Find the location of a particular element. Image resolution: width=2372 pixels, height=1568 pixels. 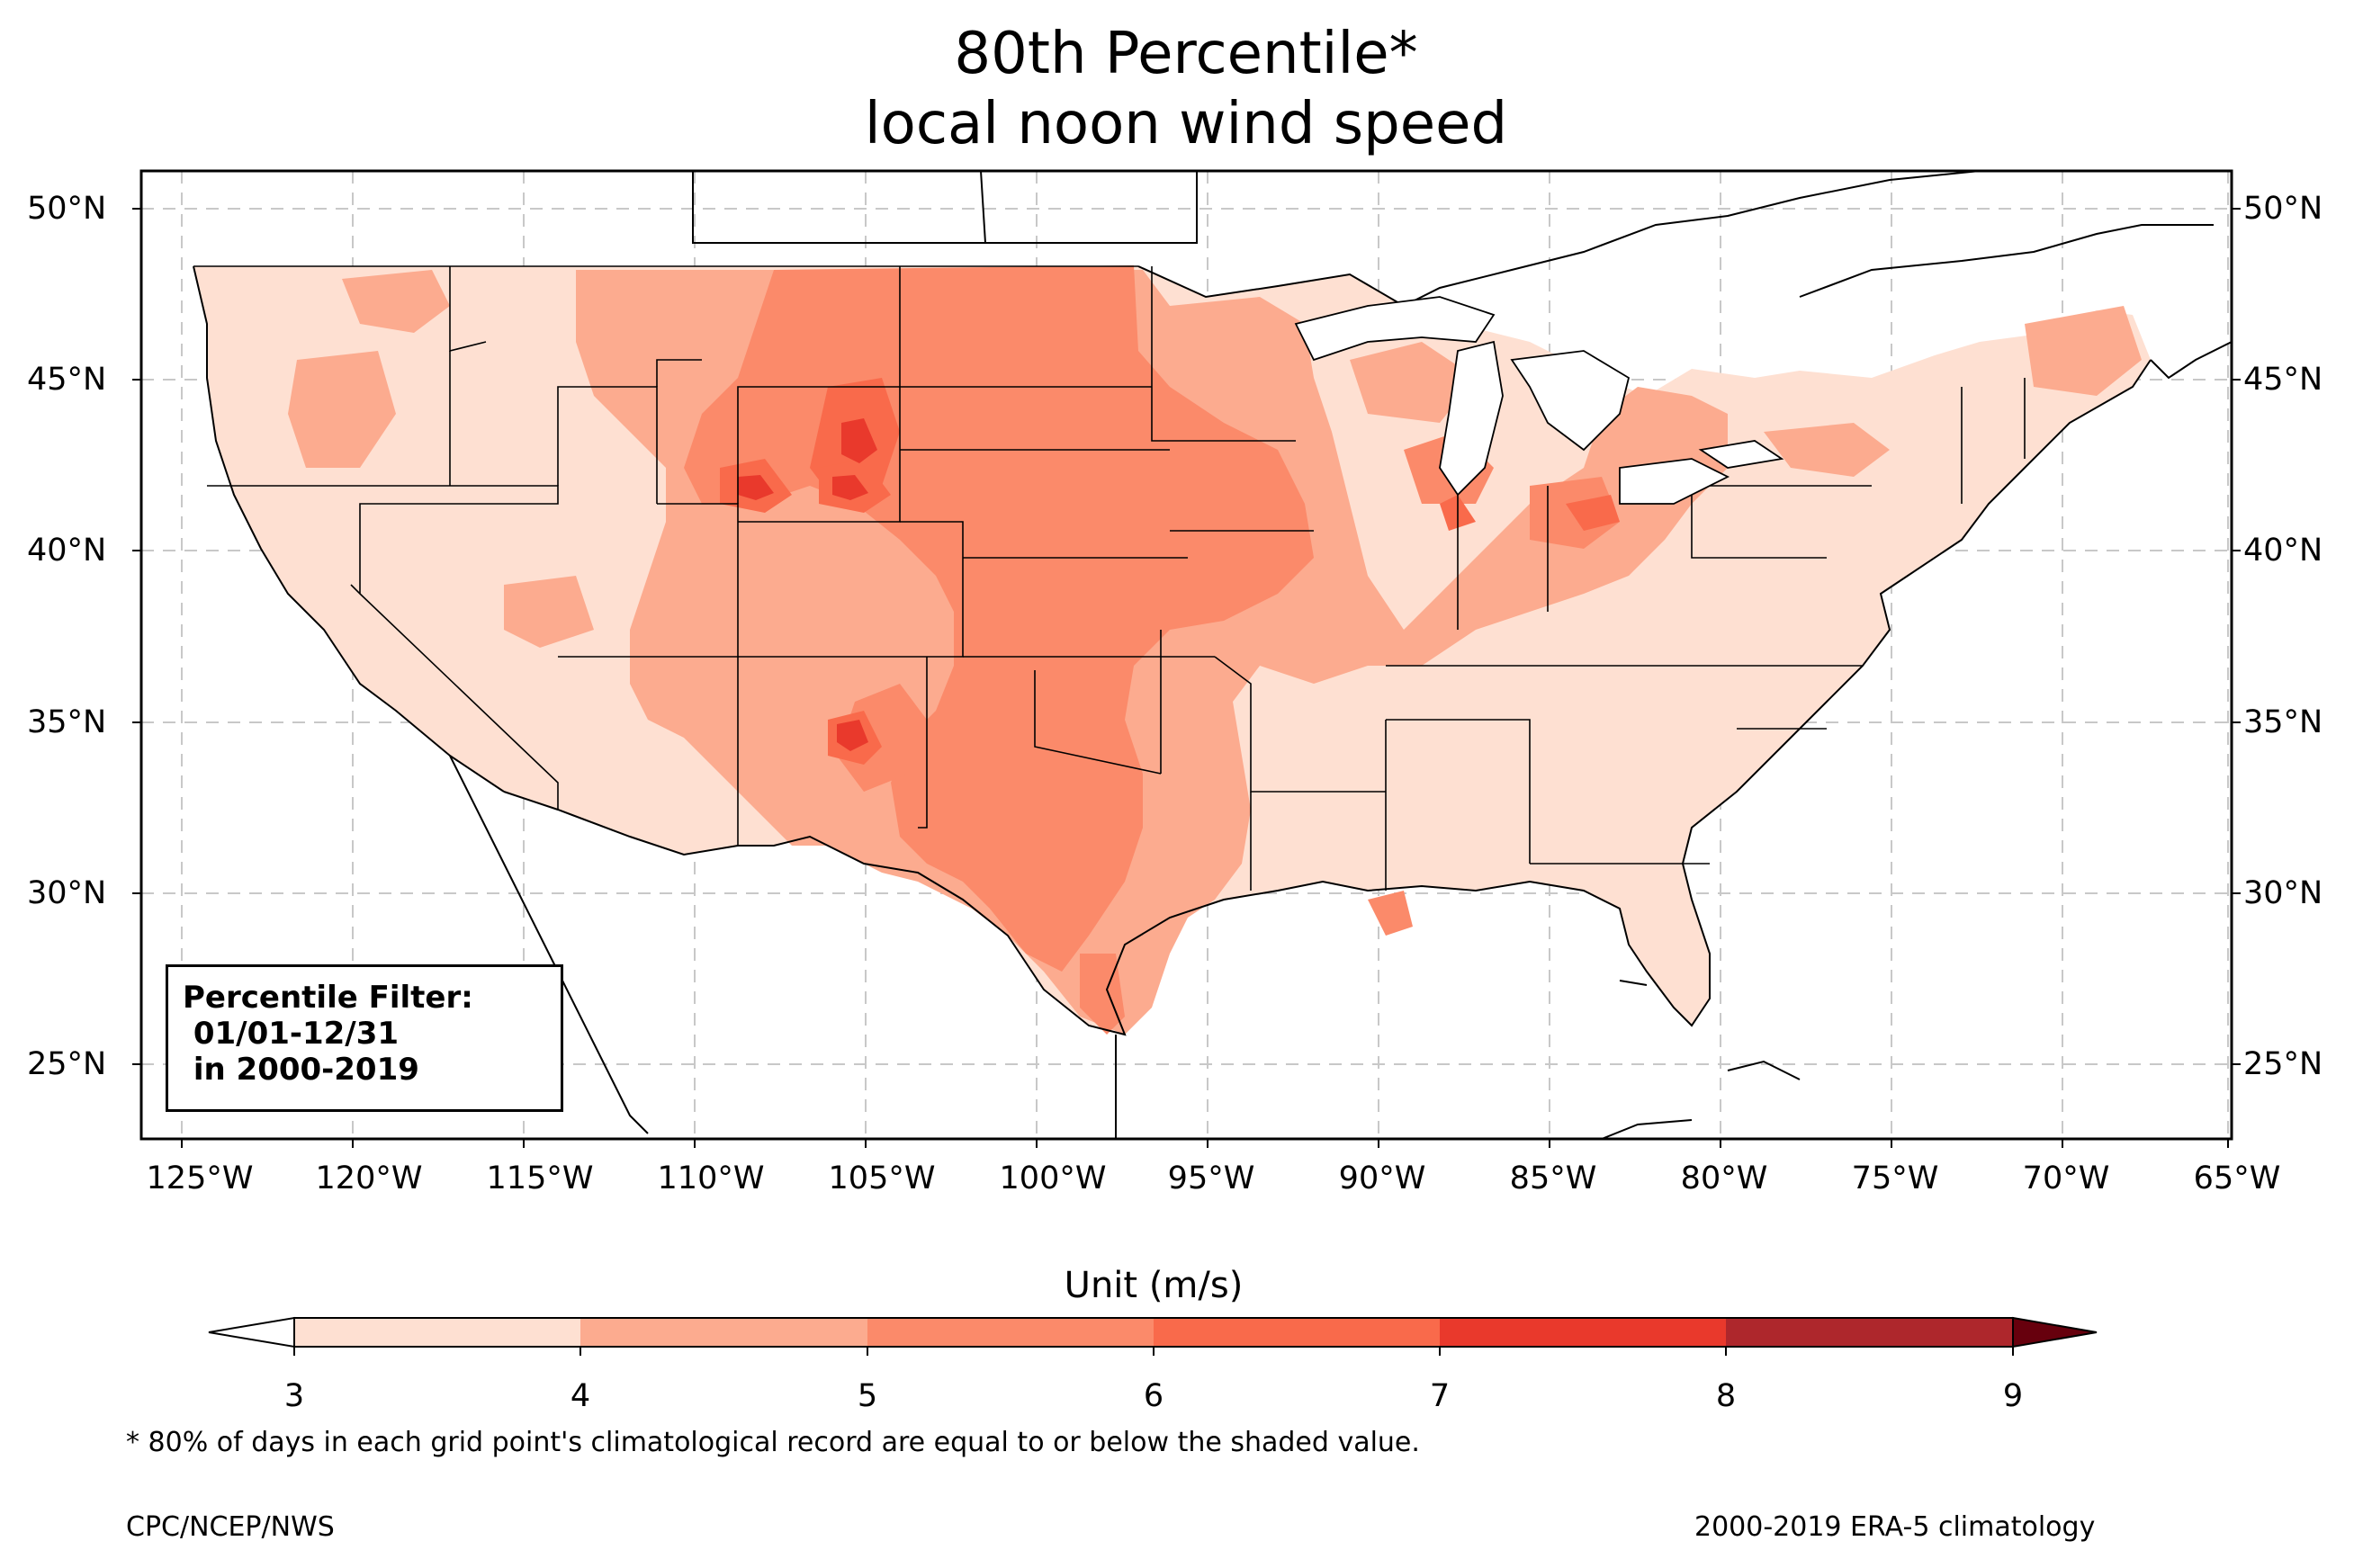

great-lakes is located at coordinates (1539, 400).